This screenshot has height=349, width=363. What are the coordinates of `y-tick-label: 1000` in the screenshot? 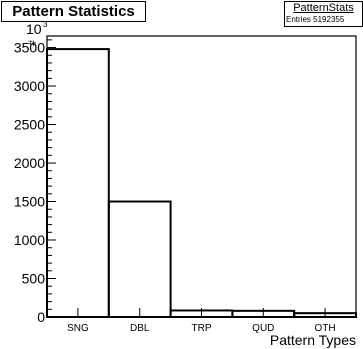 It's located at (29, 240).